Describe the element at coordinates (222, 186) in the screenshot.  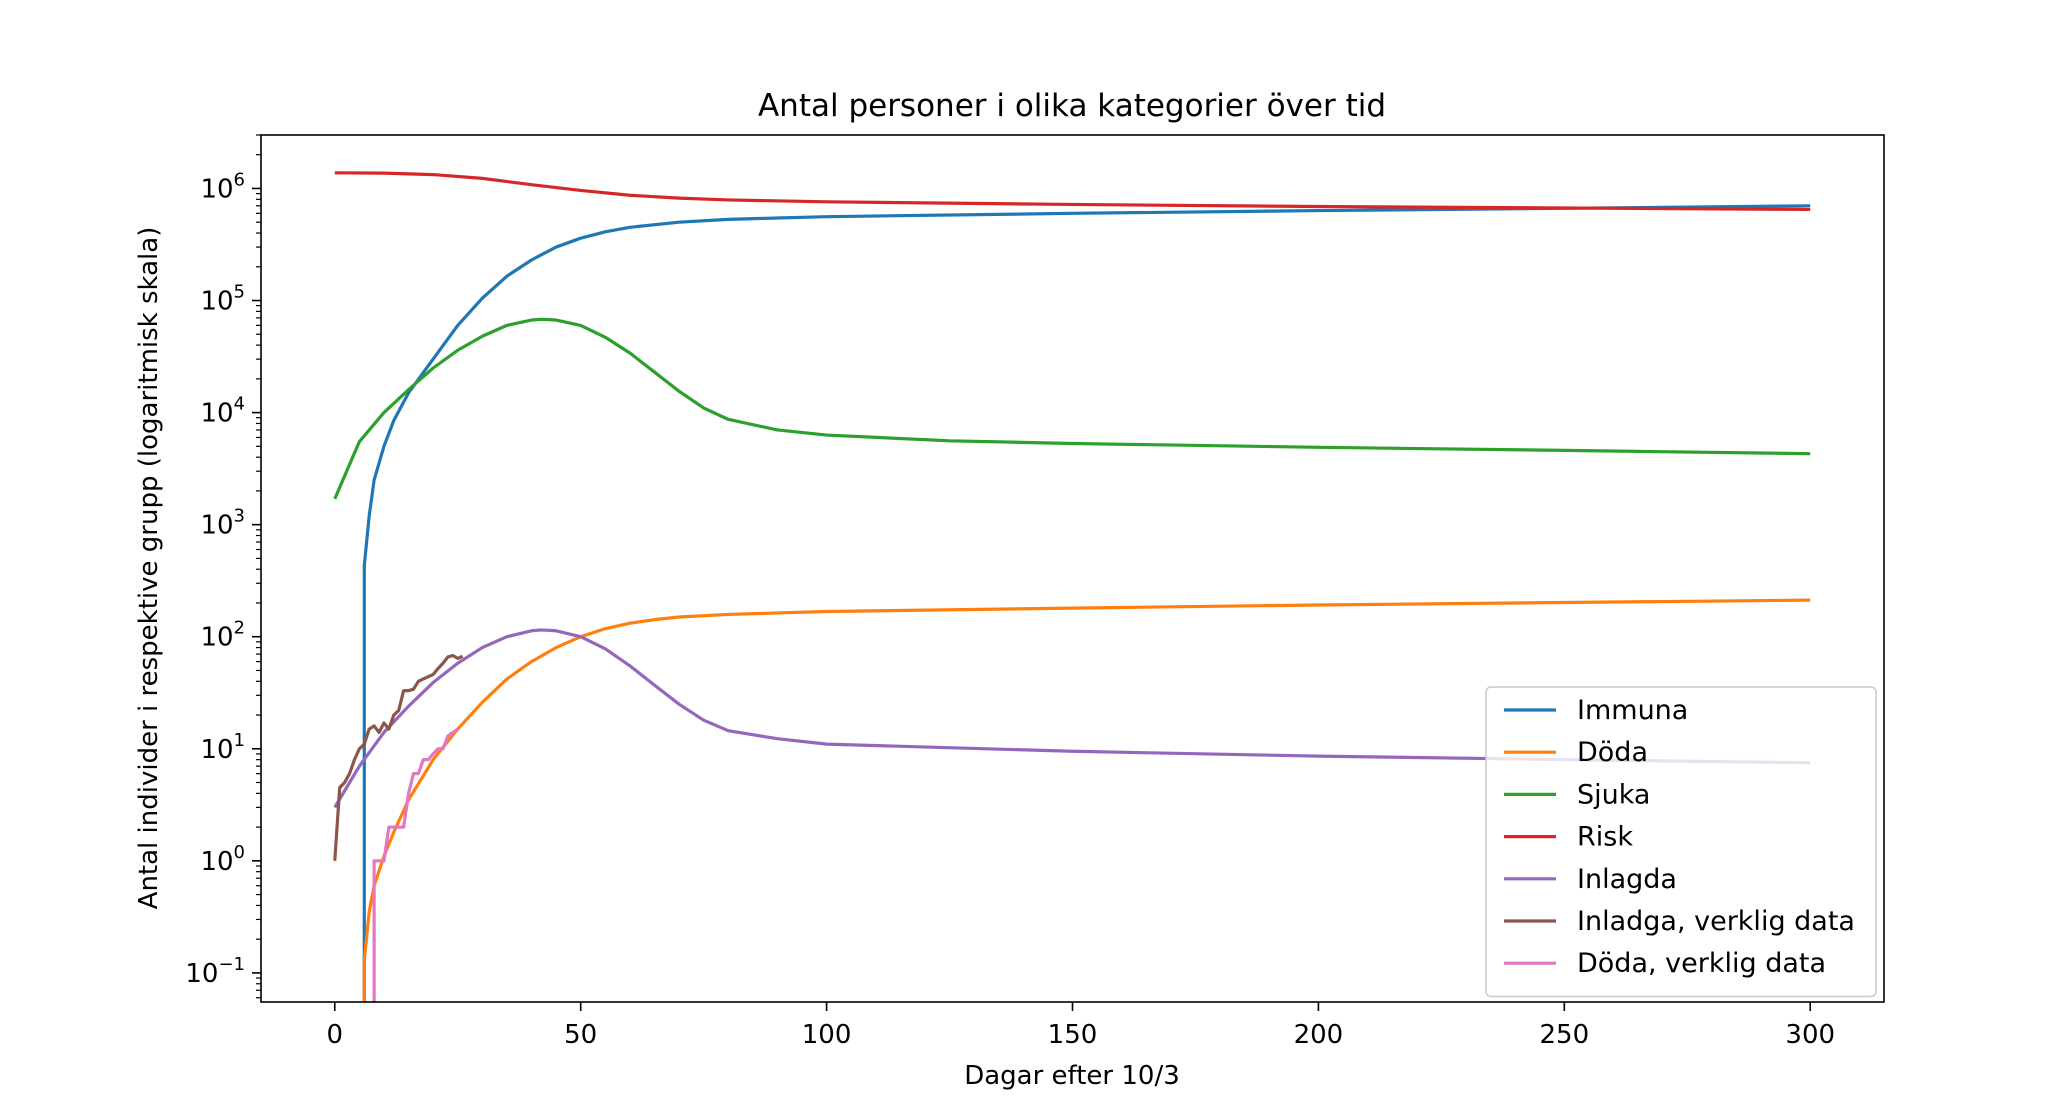
I see `y-tick-label: 10⁶` at that location.